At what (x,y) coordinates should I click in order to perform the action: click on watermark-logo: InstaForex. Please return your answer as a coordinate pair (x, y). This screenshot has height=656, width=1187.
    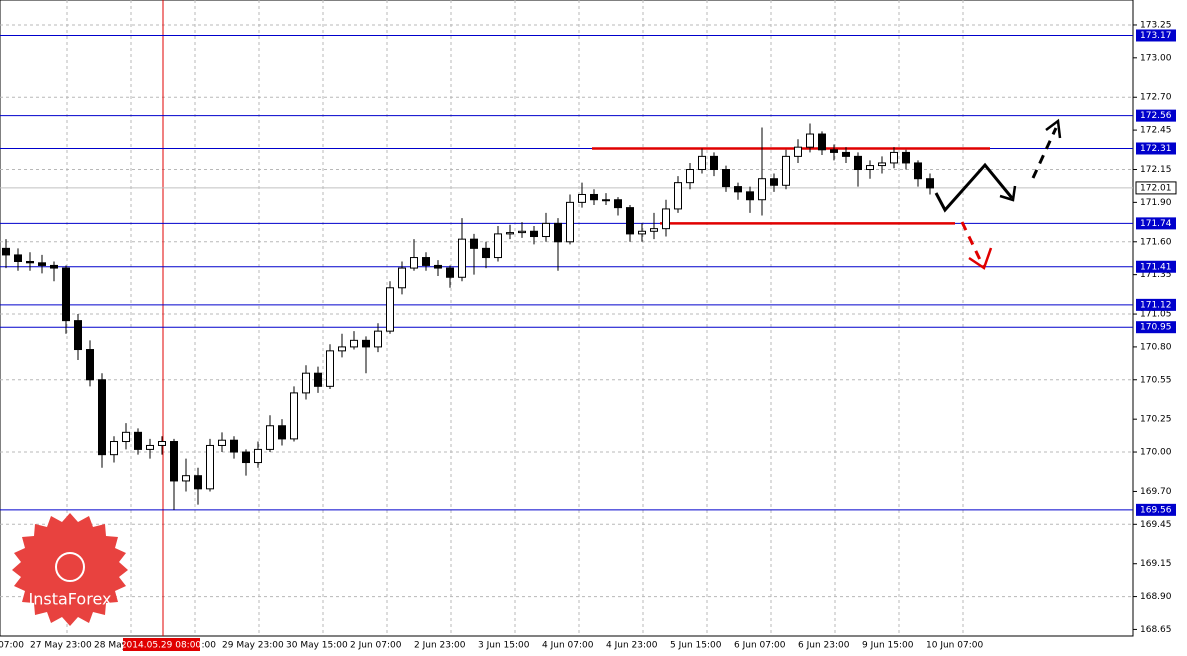
    Looking at the image, I should click on (70, 569).